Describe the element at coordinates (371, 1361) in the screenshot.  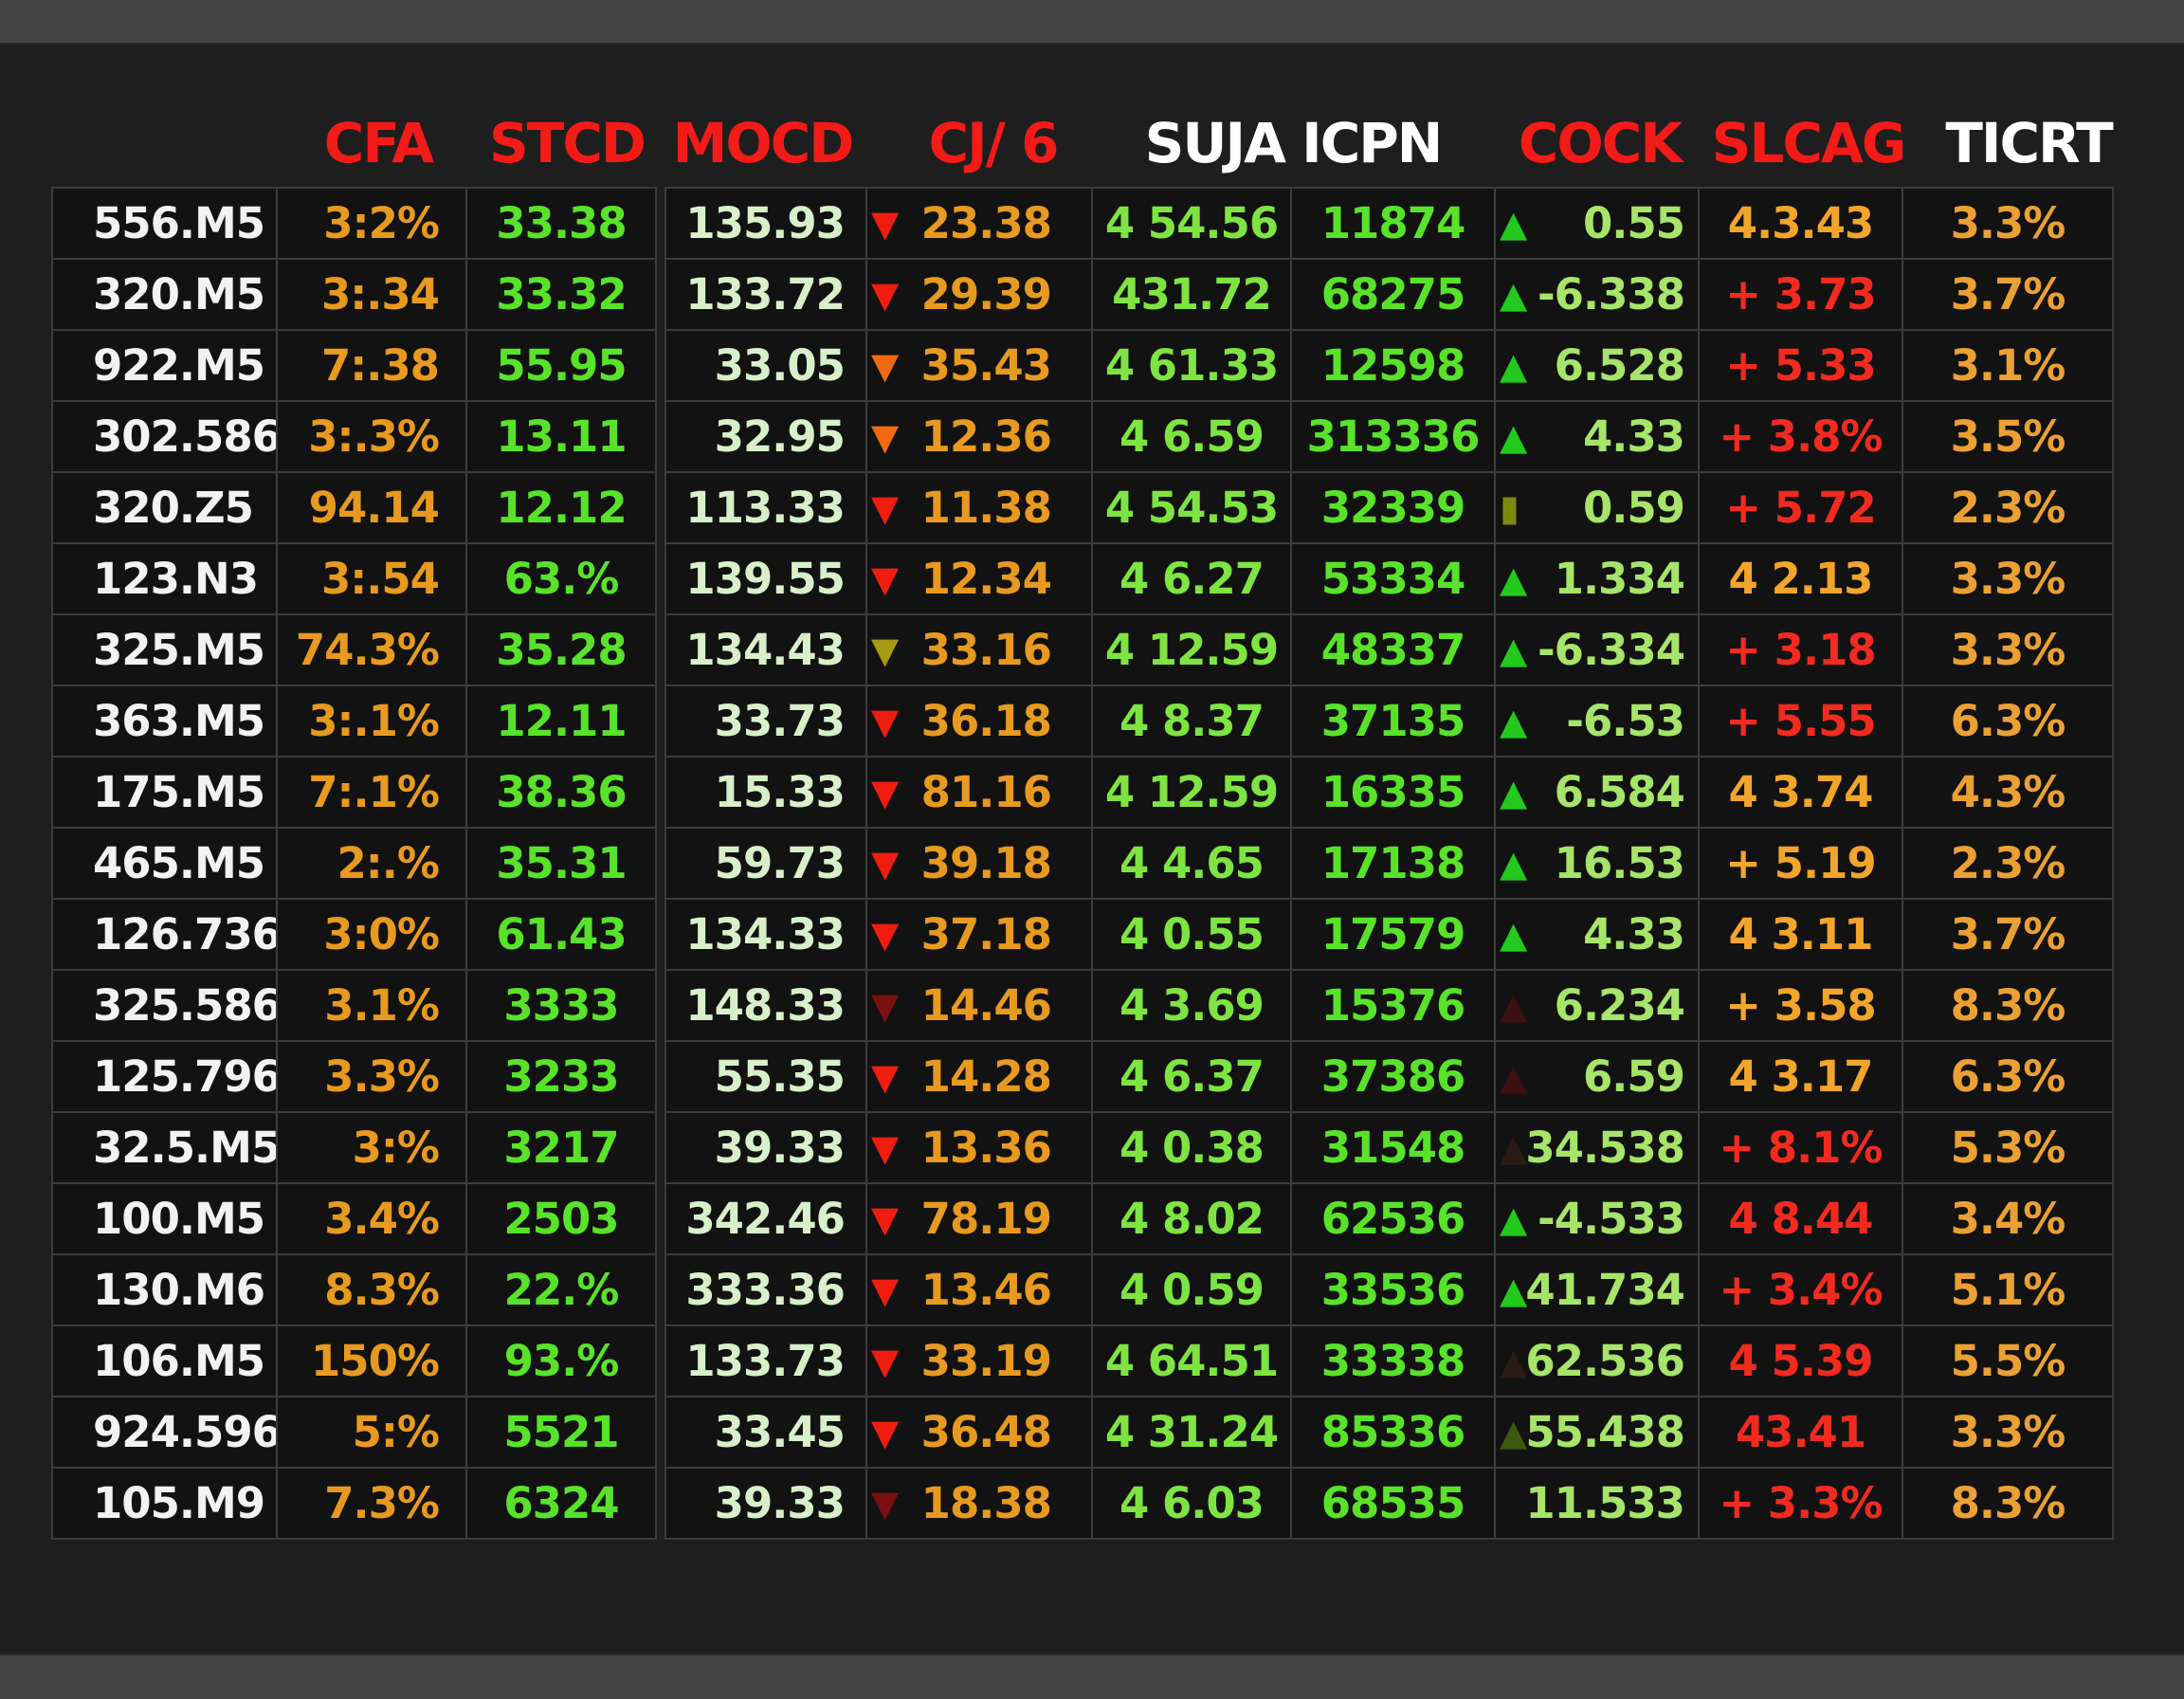
I see `change-cell: 150%` at that location.